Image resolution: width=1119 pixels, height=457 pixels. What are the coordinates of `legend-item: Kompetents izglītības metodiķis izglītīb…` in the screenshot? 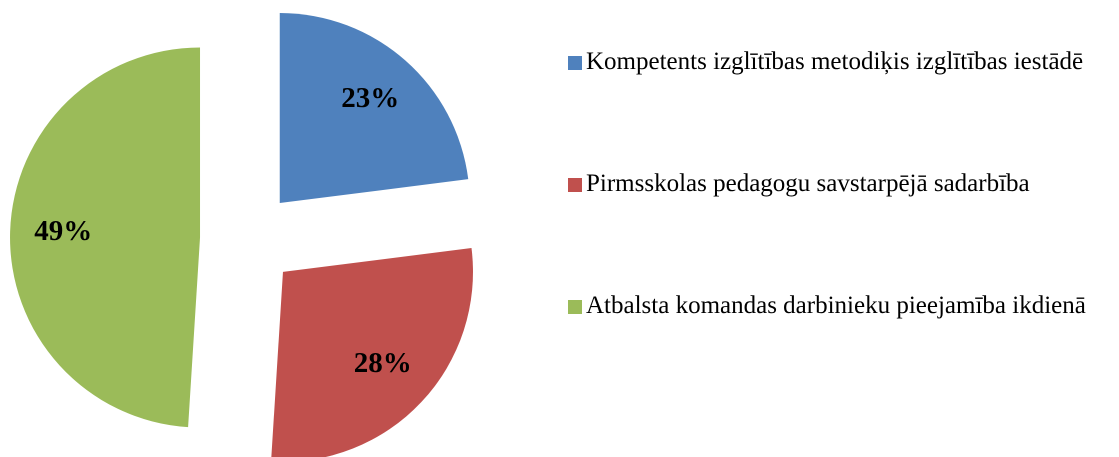 It's located at (836, 61).